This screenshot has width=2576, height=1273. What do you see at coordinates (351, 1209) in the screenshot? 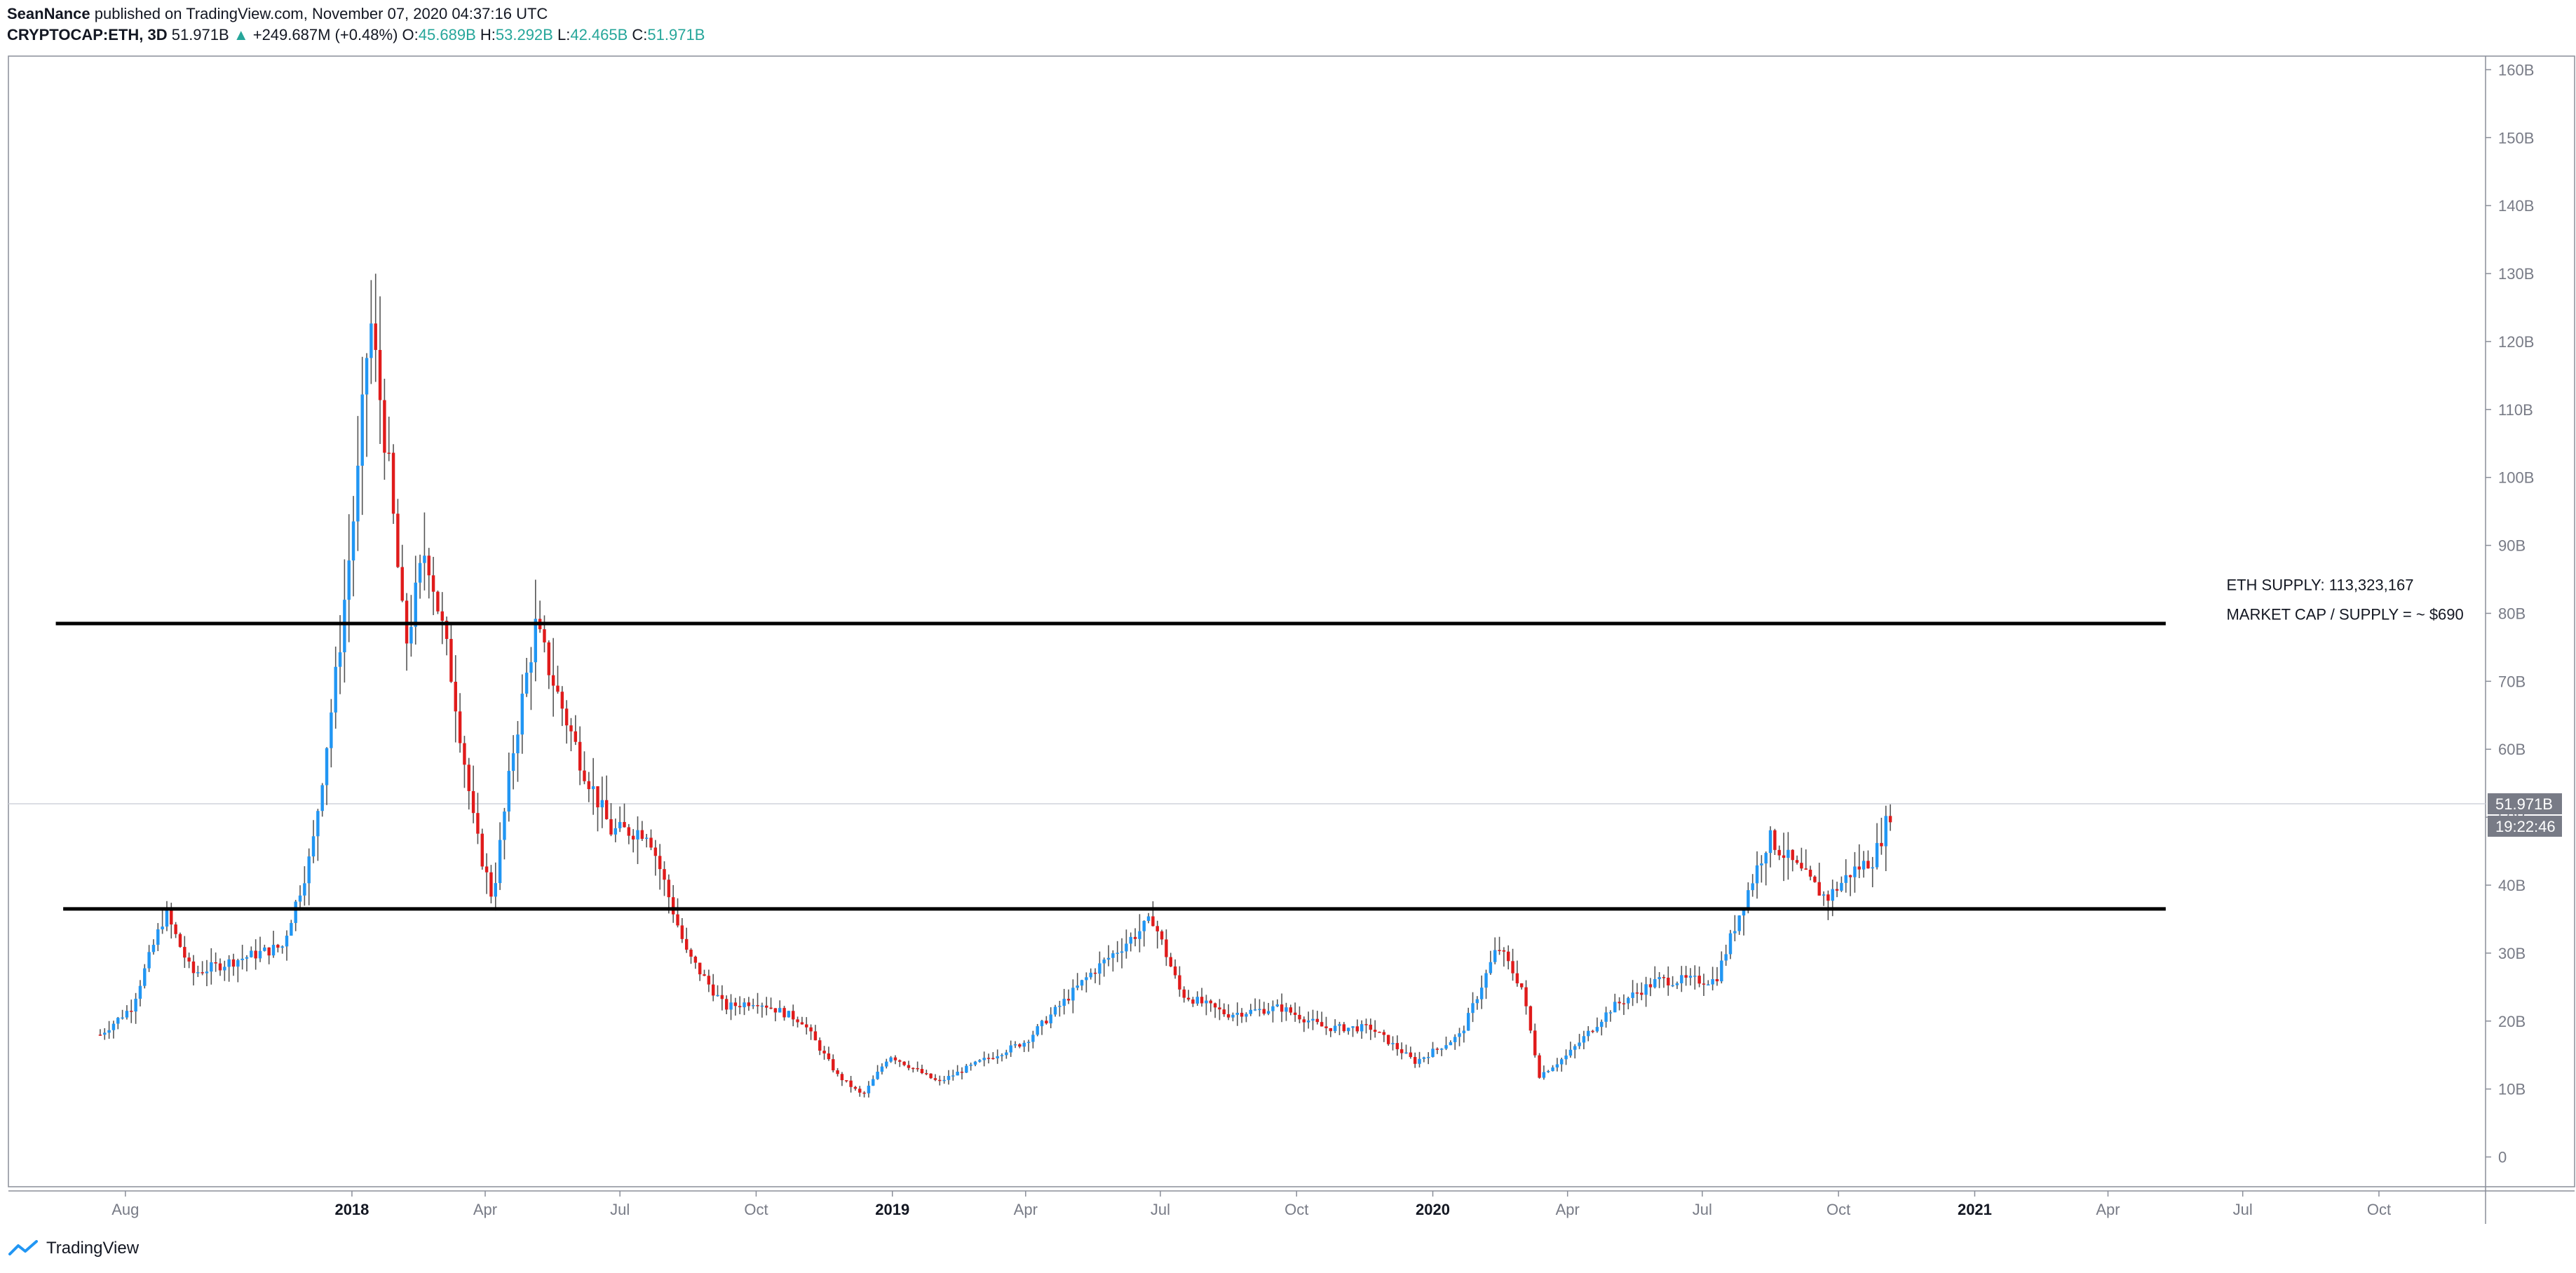
I see `x-tick-label: 2018` at bounding box center [351, 1209].